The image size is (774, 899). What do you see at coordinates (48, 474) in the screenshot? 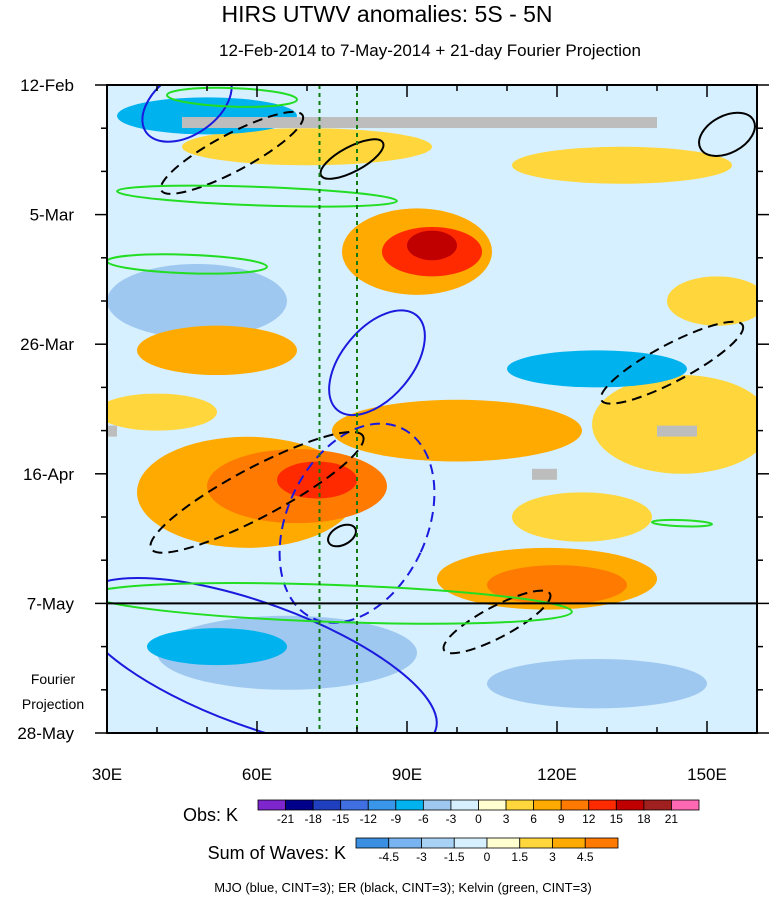
I see `y-tick-label: 16-Apr` at bounding box center [48, 474].